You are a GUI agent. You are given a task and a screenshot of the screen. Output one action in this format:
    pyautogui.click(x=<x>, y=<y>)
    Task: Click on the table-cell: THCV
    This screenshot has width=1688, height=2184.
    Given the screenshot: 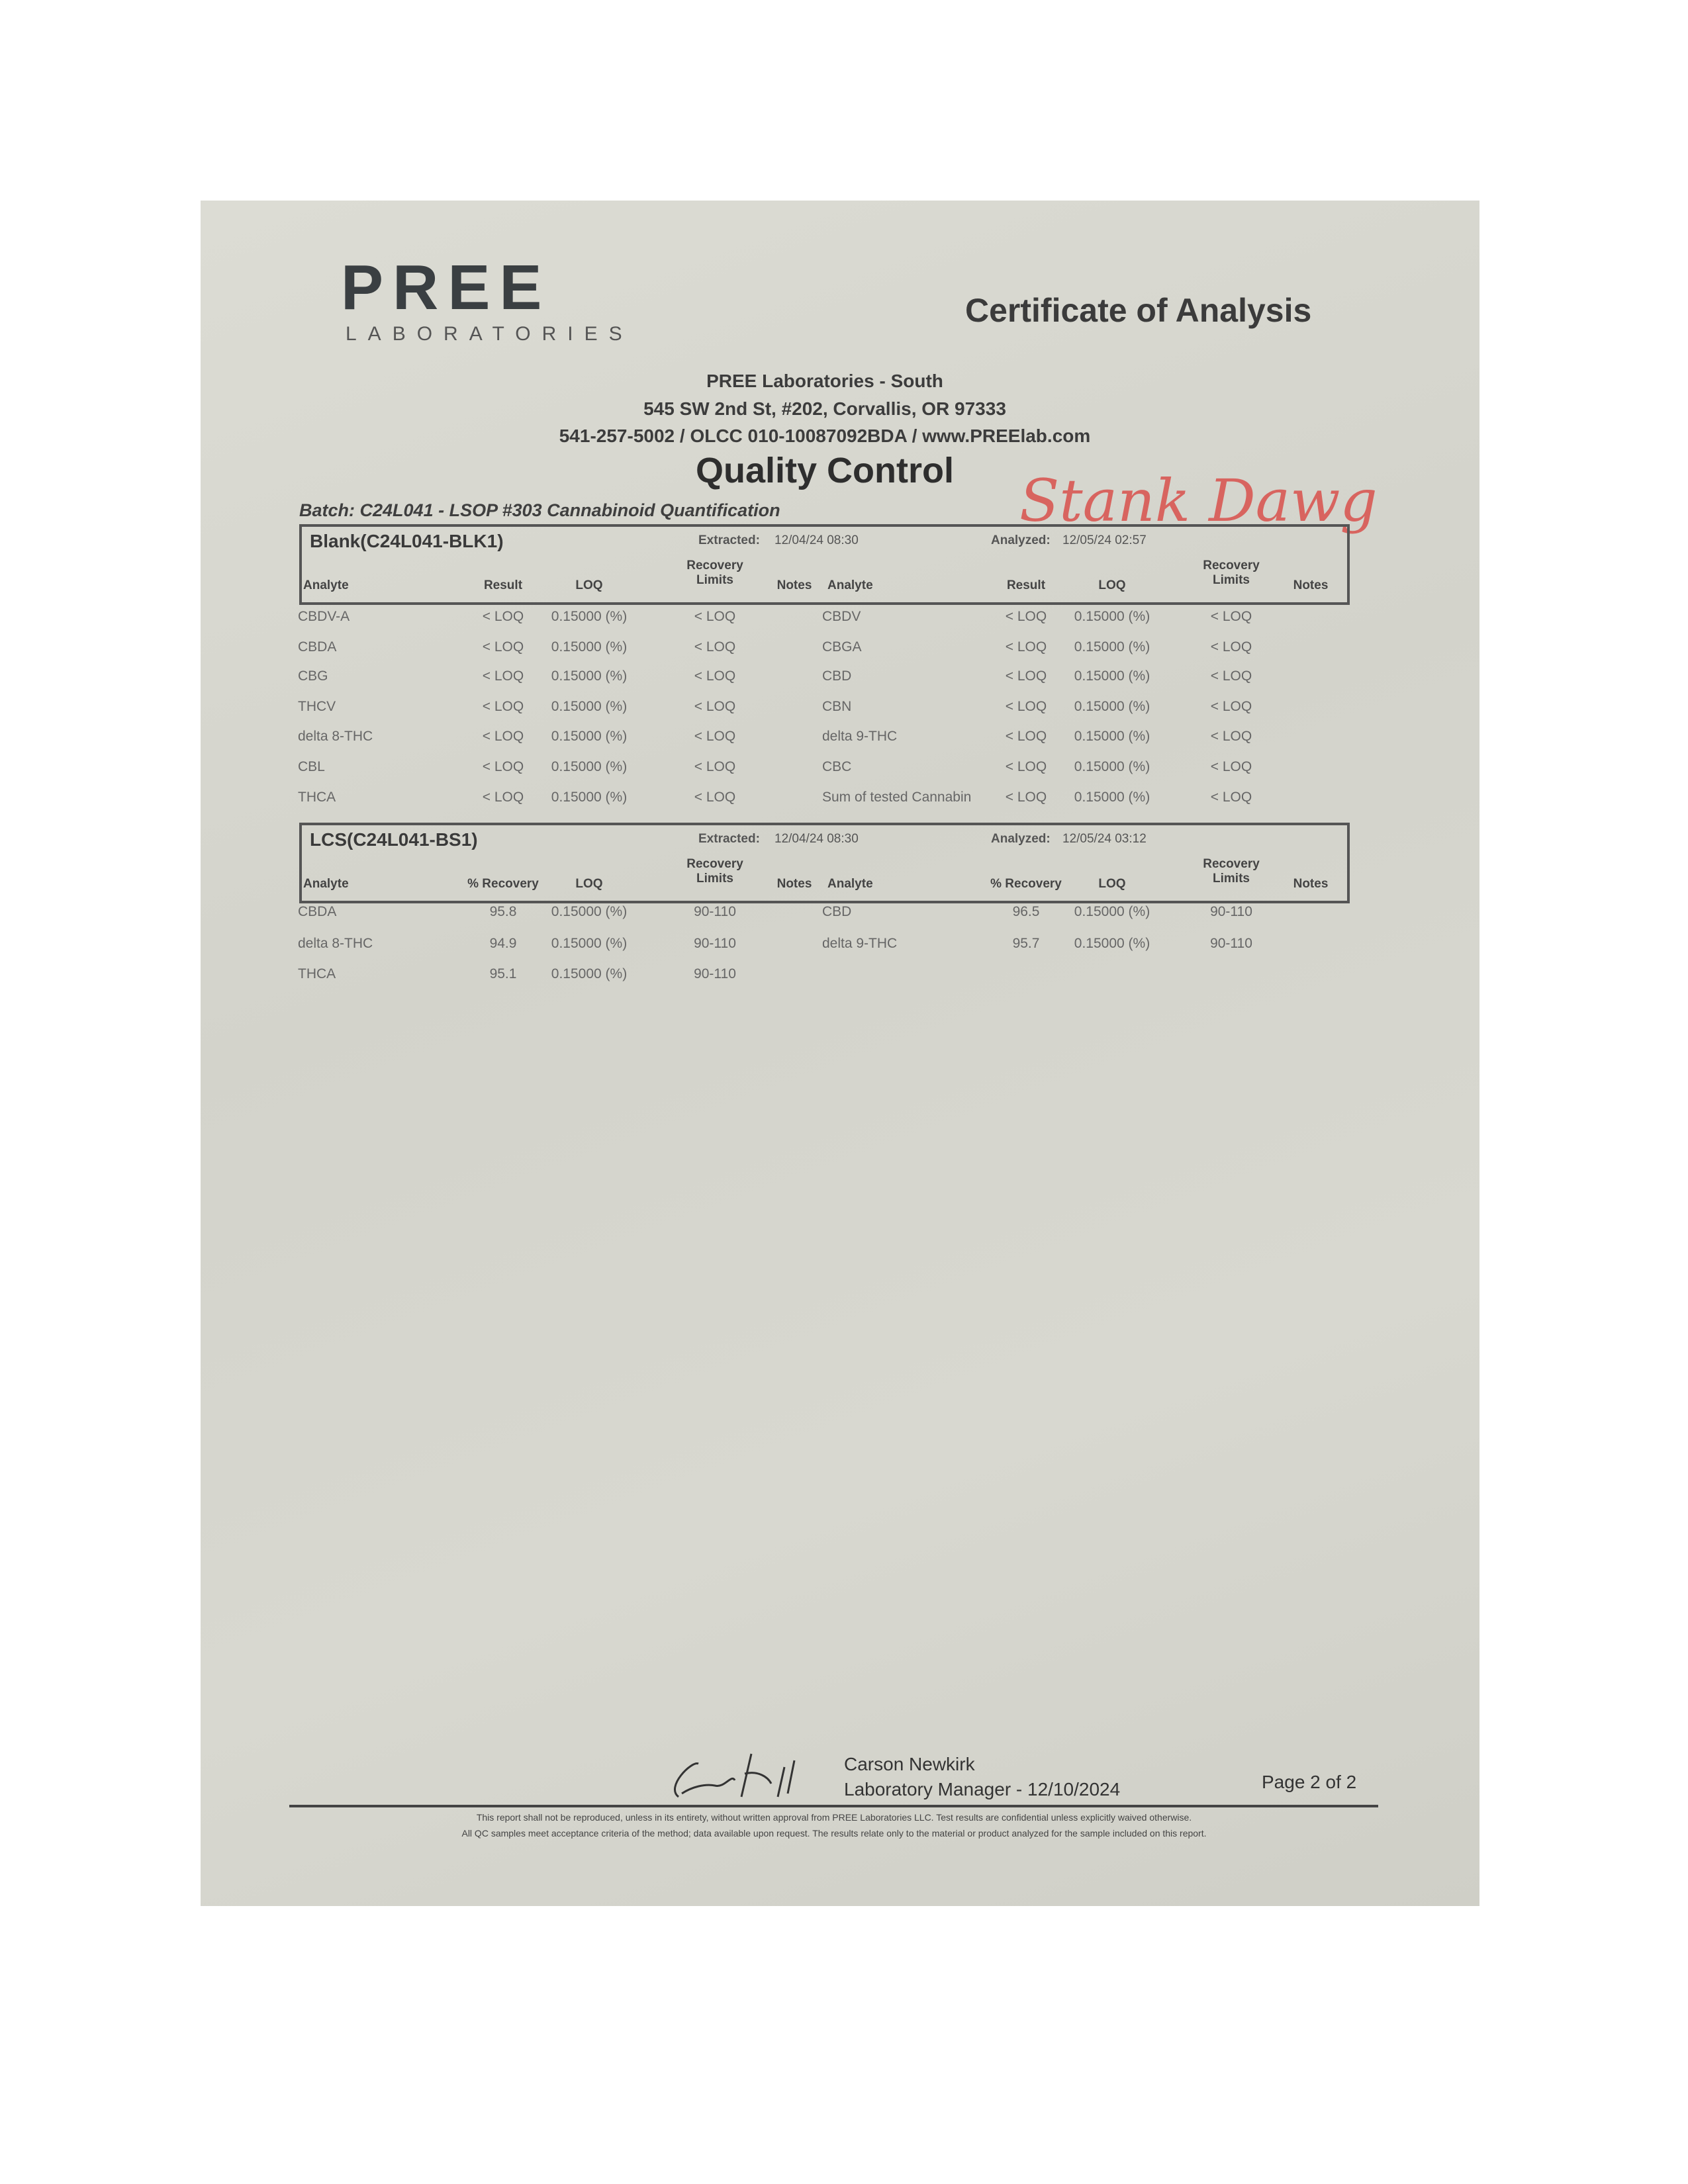 What is the action you would take?
    pyautogui.click(x=317, y=707)
    